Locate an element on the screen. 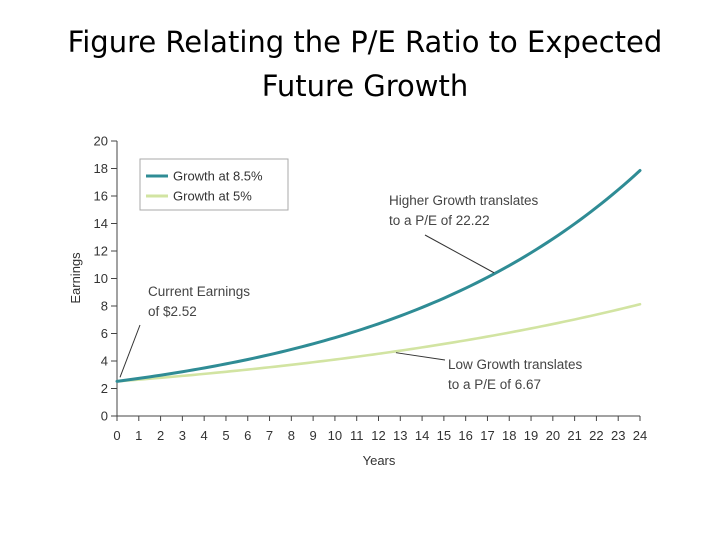 Image resolution: width=720 pixels, height=540 pixels. y-tick-label: 18 is located at coordinates (101, 168).